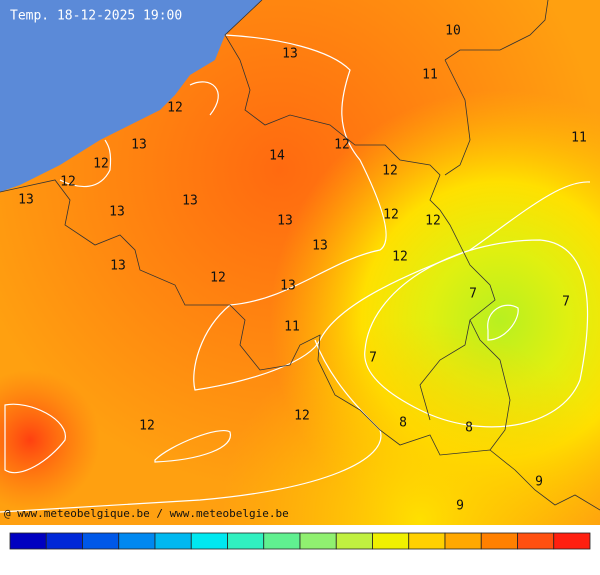  Describe the element at coordinates (277, 156) in the screenshot. I see `temperature-label: 14` at that location.